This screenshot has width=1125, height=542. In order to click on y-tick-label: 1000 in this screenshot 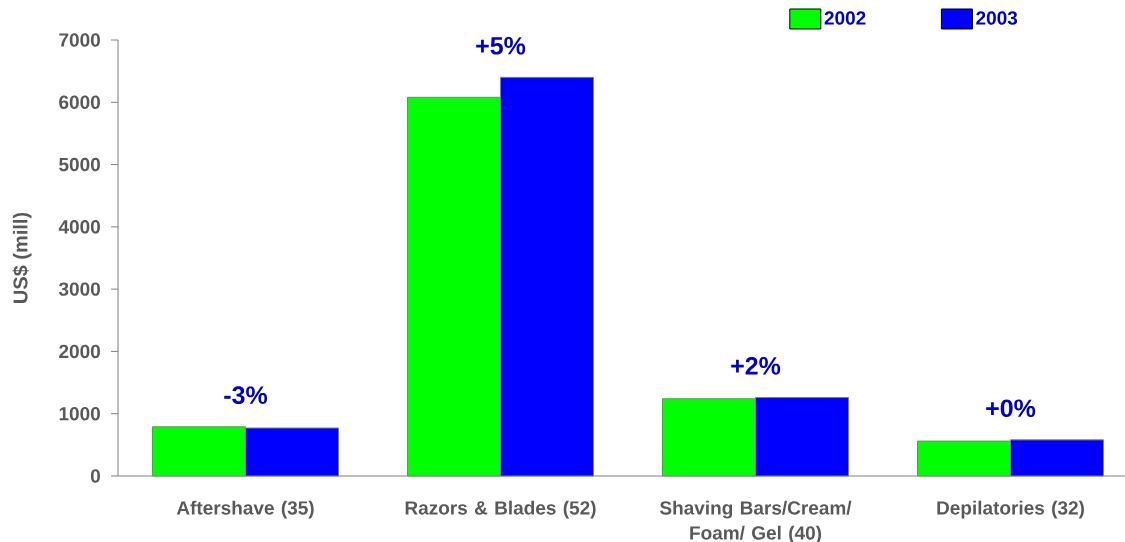, I will do `click(79, 413)`.